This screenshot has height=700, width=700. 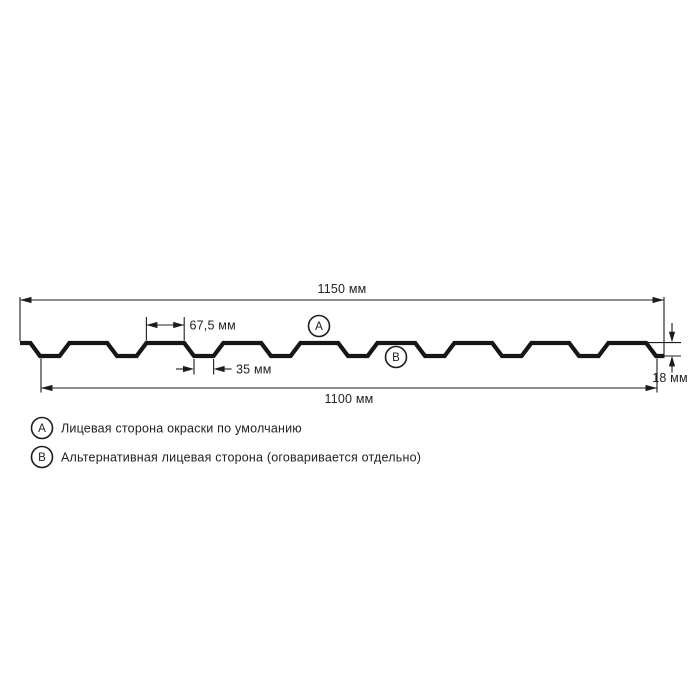 I want to click on marker-b-letter: B, so click(x=396, y=358).